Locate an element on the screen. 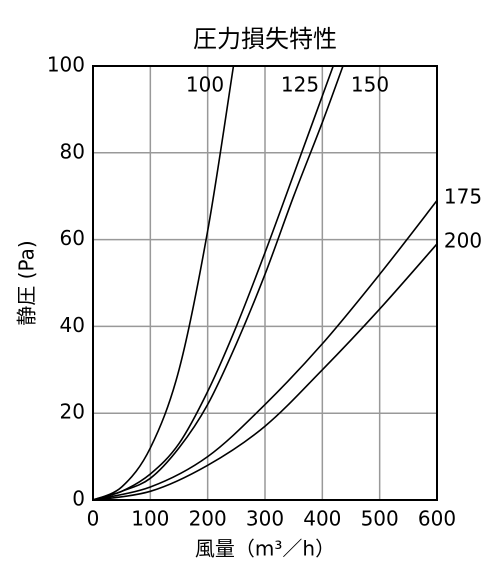  x-tick-label: 200 is located at coordinates (208, 519).